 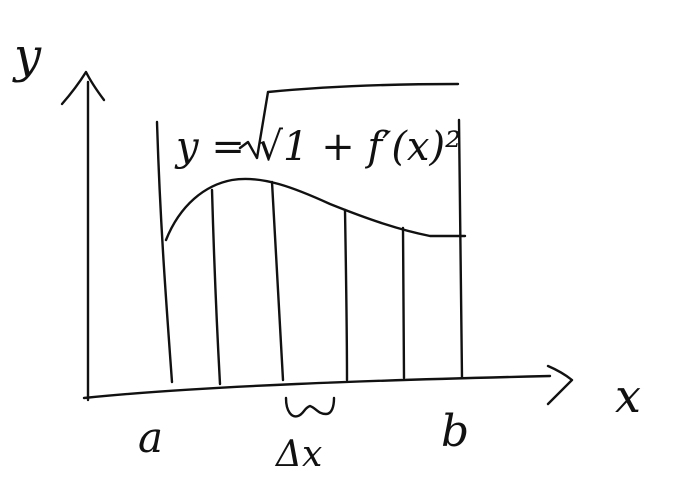 I want to click on partition-line-a, so click(x=164, y=252).